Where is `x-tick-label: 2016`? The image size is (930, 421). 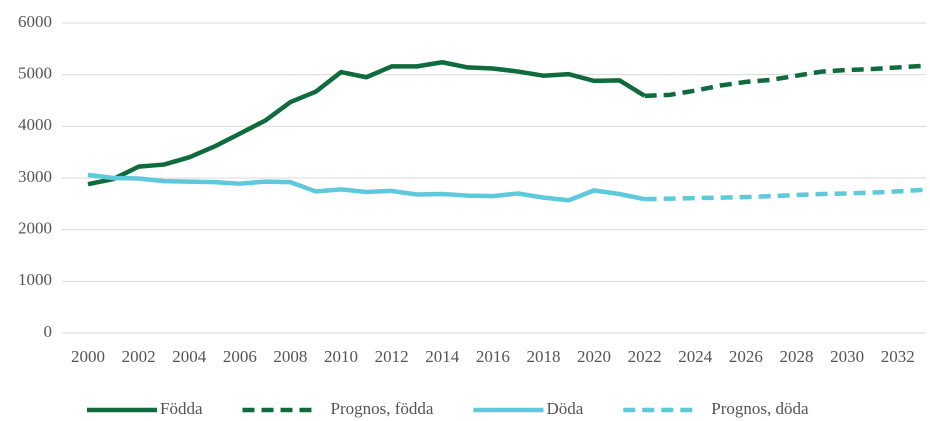 x-tick-label: 2016 is located at coordinates (493, 356).